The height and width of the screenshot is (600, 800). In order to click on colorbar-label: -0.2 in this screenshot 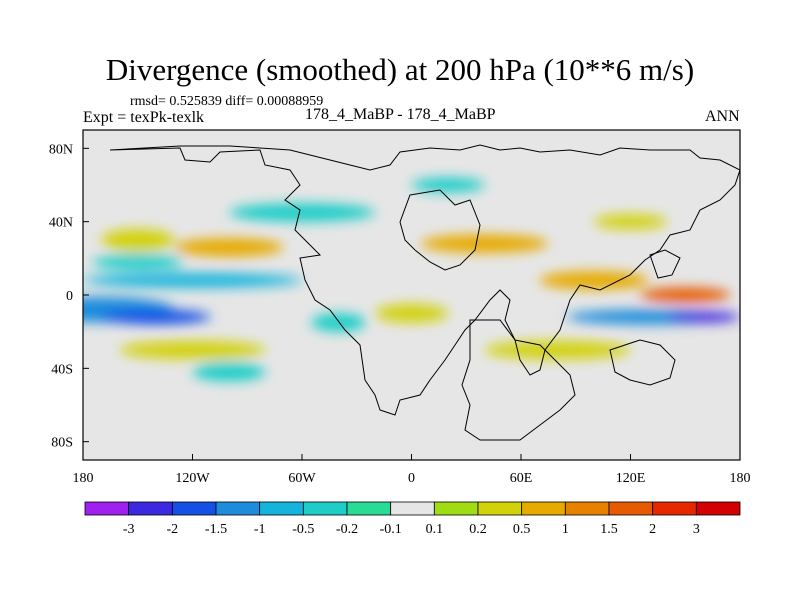, I will do `click(347, 529)`.